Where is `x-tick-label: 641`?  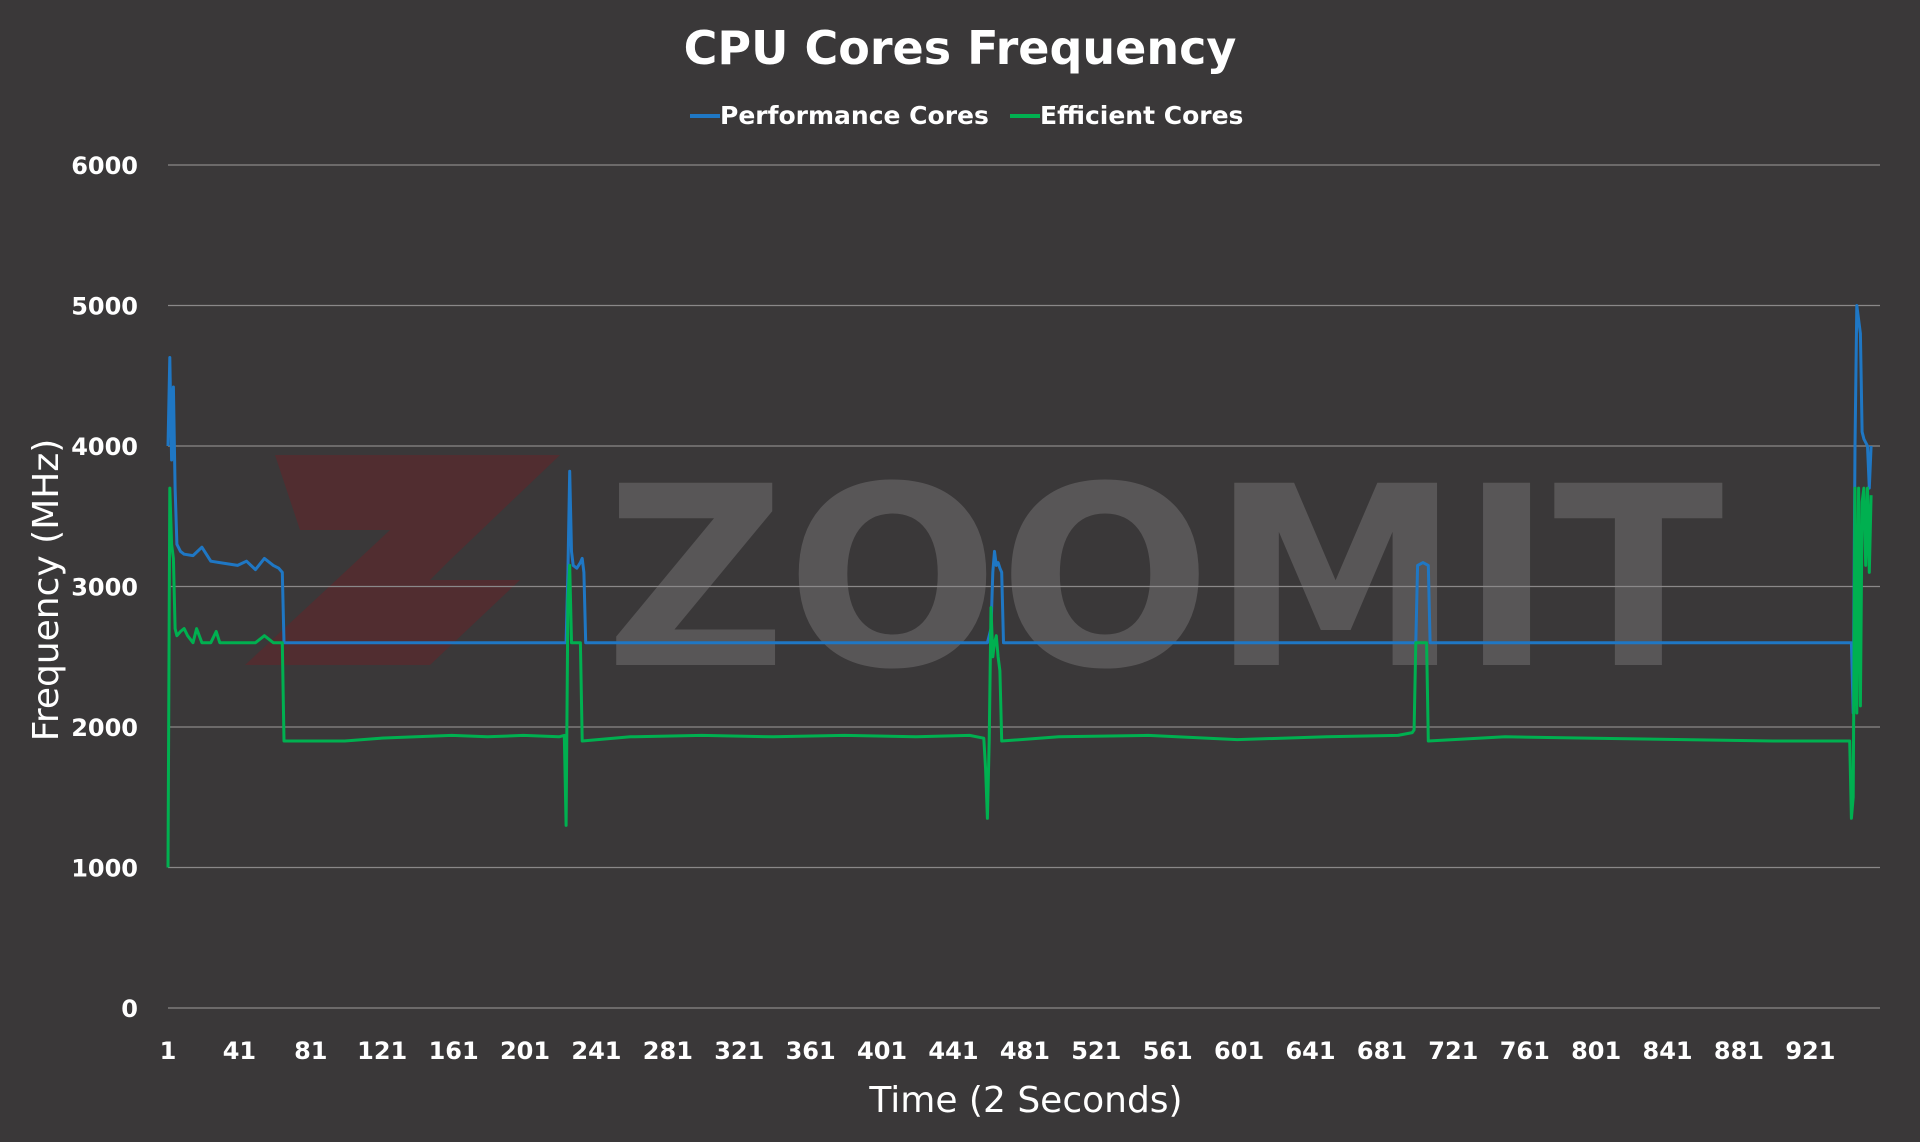 x-tick-label: 641 is located at coordinates (1310, 1051).